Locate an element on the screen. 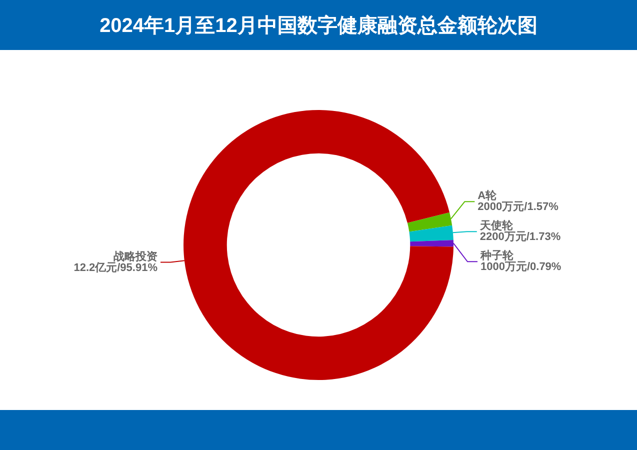  slice-label: 战略投资 is located at coordinates (136, 256).